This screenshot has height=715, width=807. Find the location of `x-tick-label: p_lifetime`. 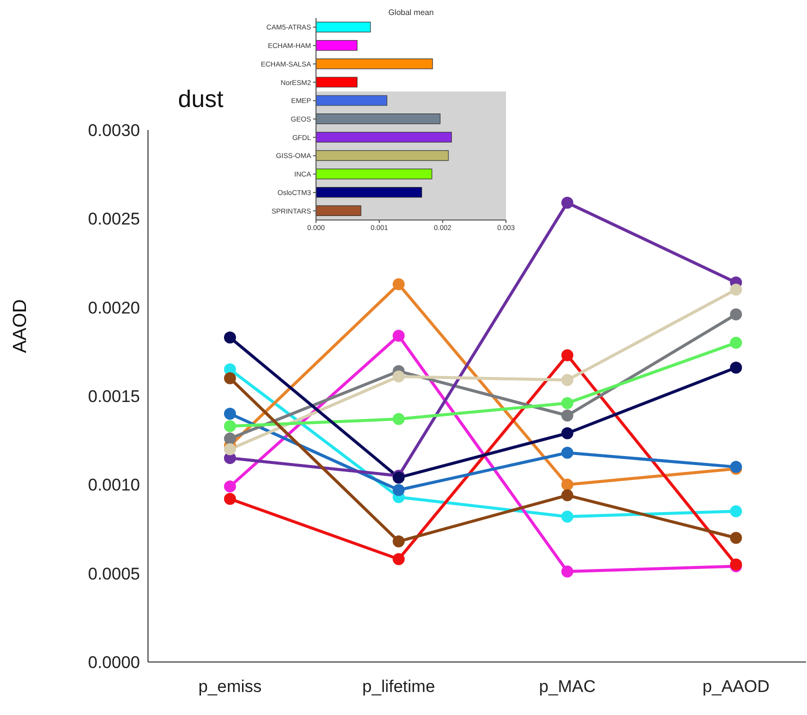

x-tick-label: p_lifetime is located at coordinates (399, 686).